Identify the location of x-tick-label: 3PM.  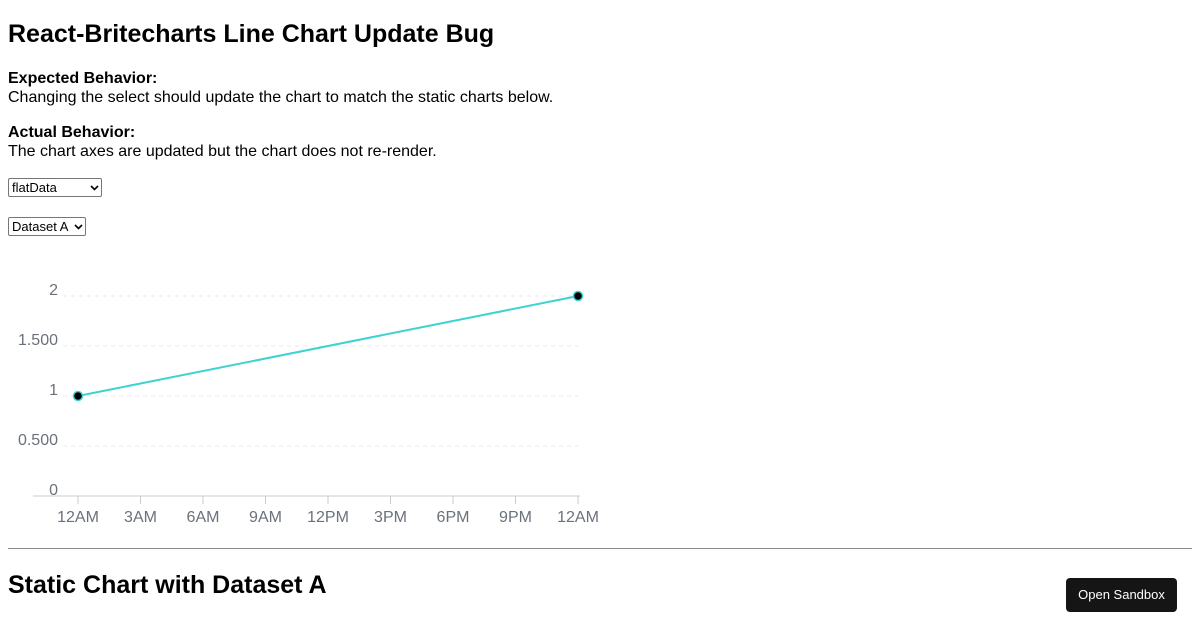
(390, 517).